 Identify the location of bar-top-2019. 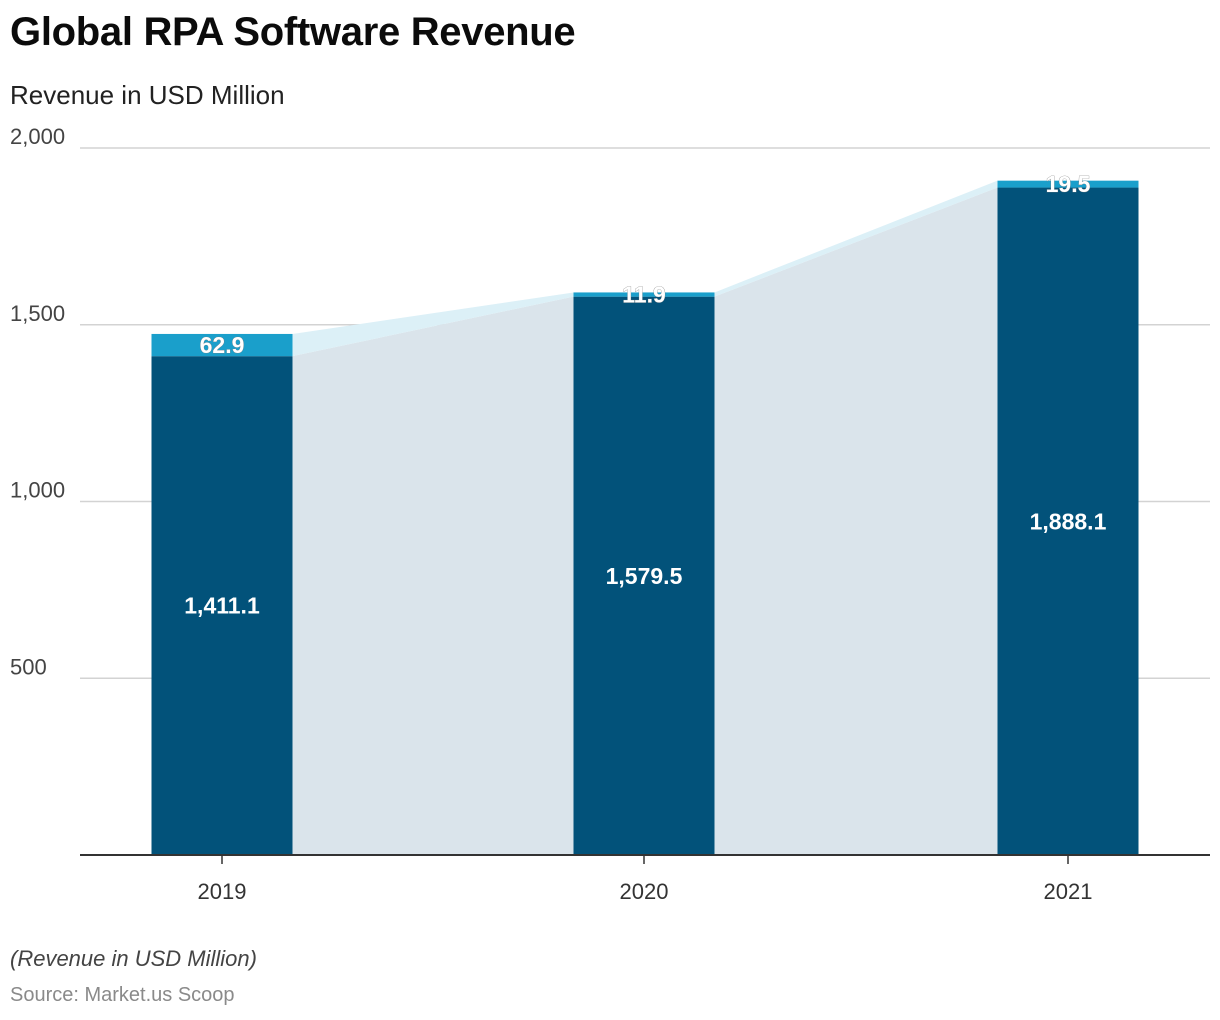
(222, 345).